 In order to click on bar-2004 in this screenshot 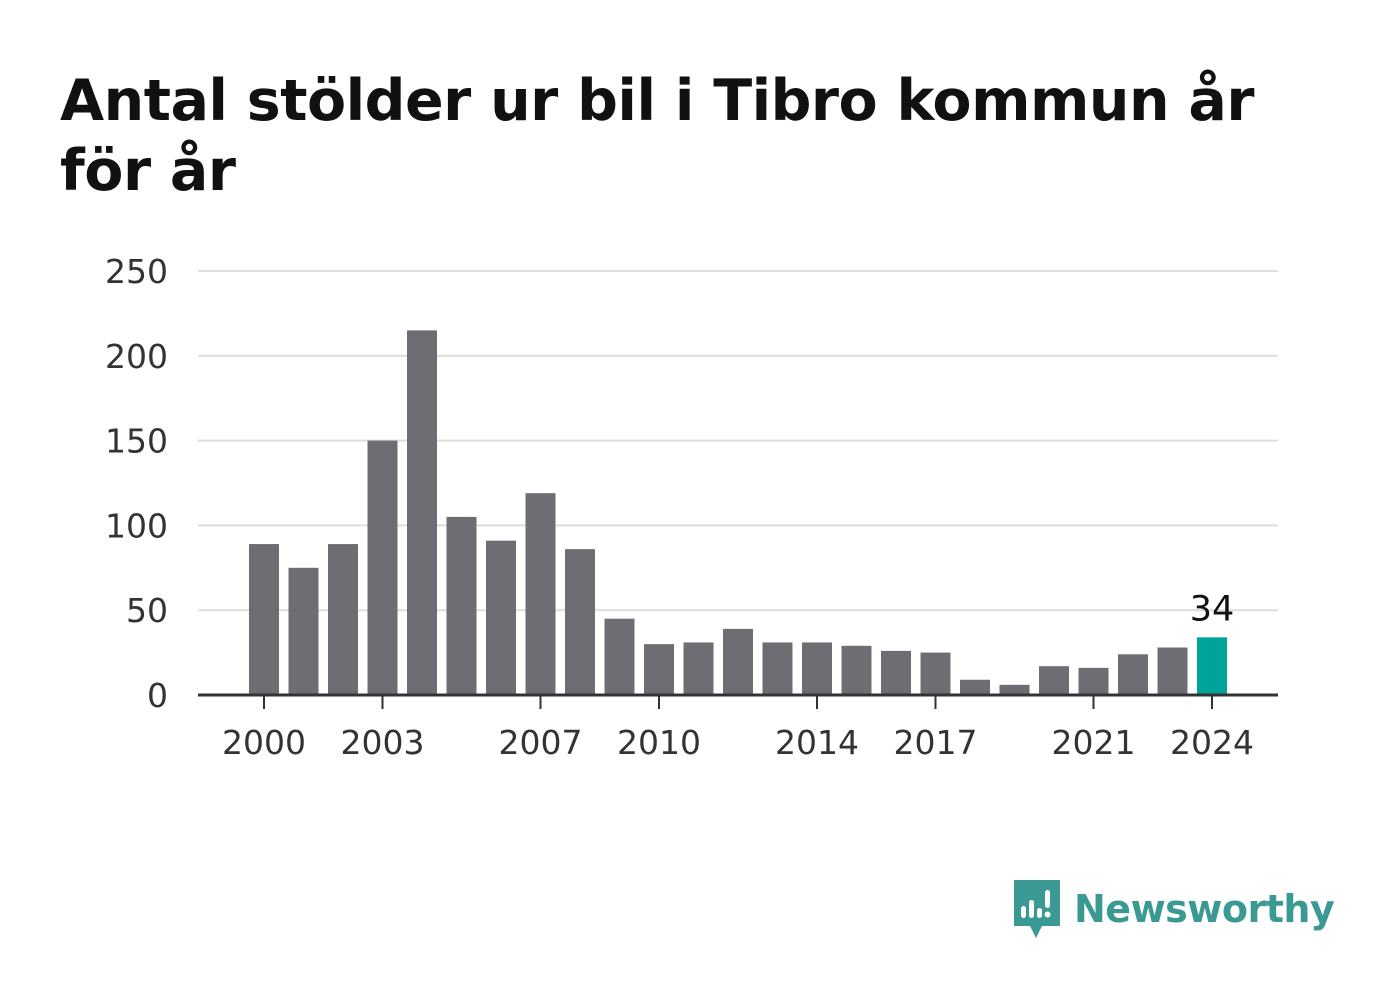, I will do `click(422, 512)`.